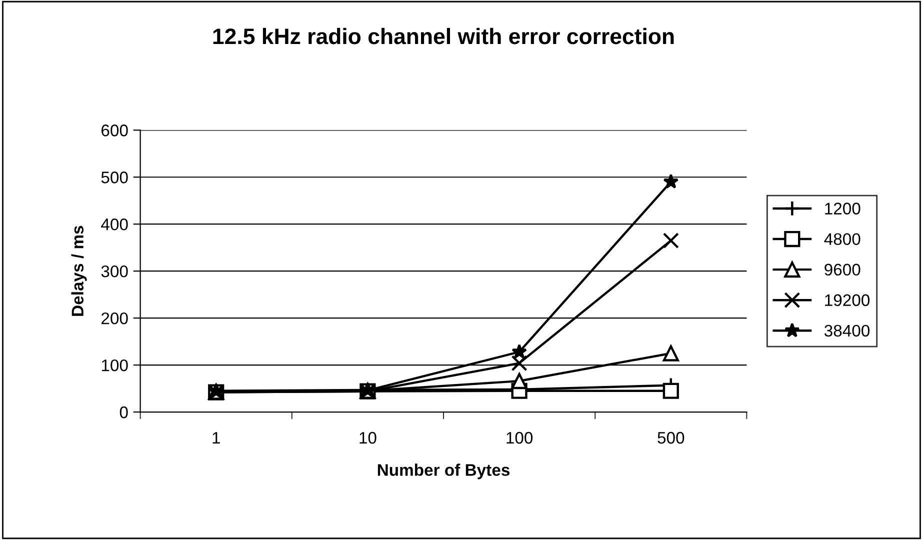 This screenshot has width=923, height=540. Describe the element at coordinates (842, 239) in the screenshot. I see `legend-label: 4800` at that location.